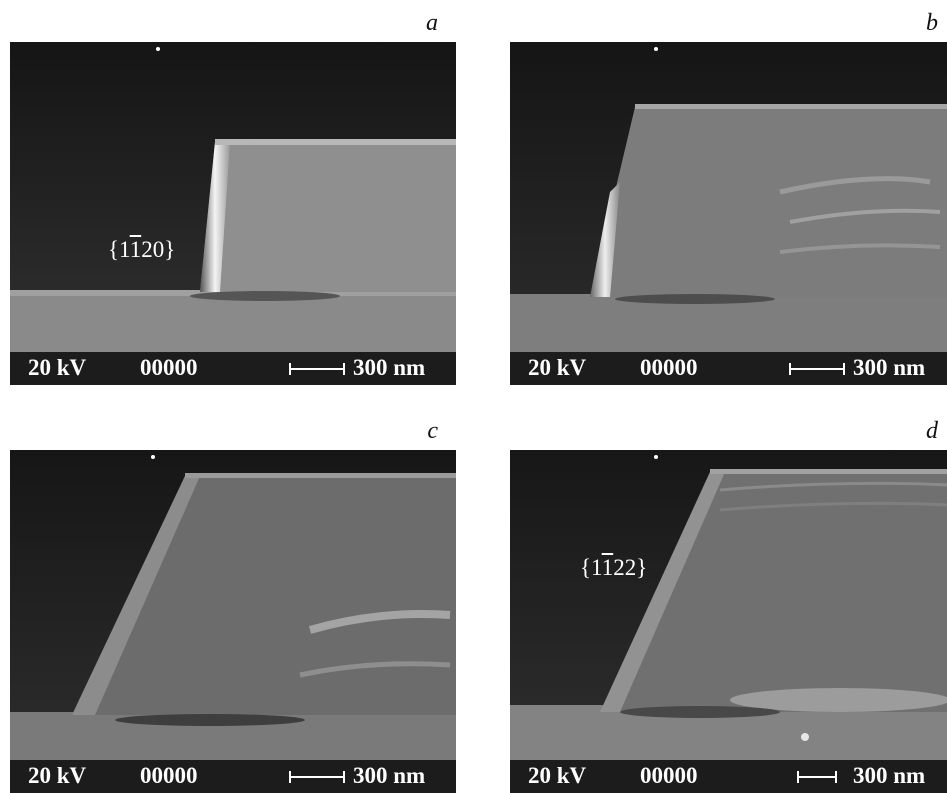 This screenshot has width=947, height=793. Describe the element at coordinates (317, 369) in the screenshot. I see `scale-bar-a` at that location.